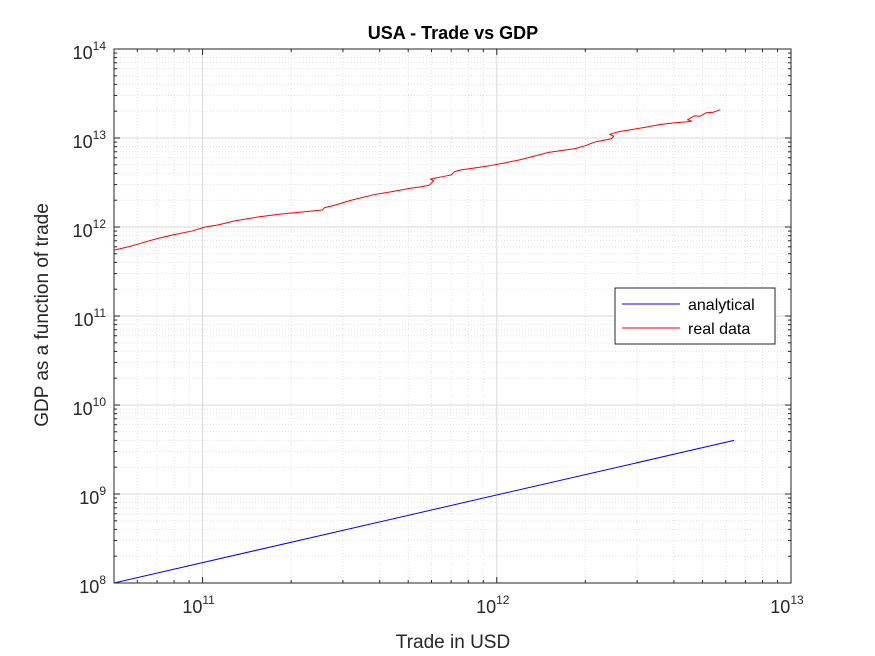 The height and width of the screenshot is (656, 875). Describe the element at coordinates (453, 642) in the screenshot. I see `x-axis-label: Trade in USD` at that location.